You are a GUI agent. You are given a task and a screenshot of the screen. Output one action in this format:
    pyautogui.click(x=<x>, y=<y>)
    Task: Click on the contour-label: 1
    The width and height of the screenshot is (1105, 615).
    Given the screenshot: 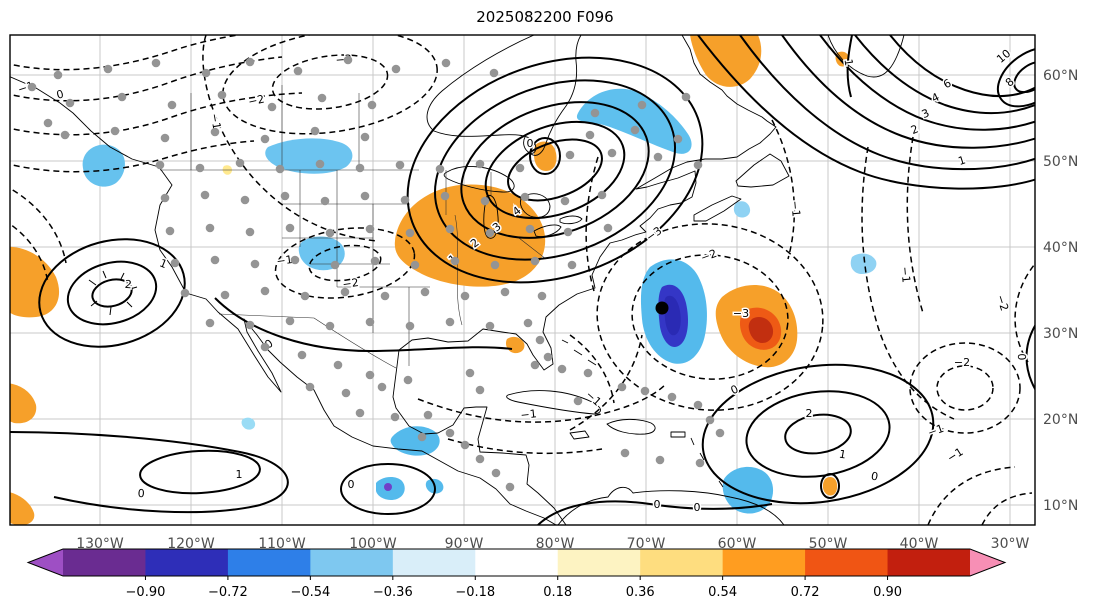 What is the action you would take?
    pyautogui.click(x=163, y=263)
    